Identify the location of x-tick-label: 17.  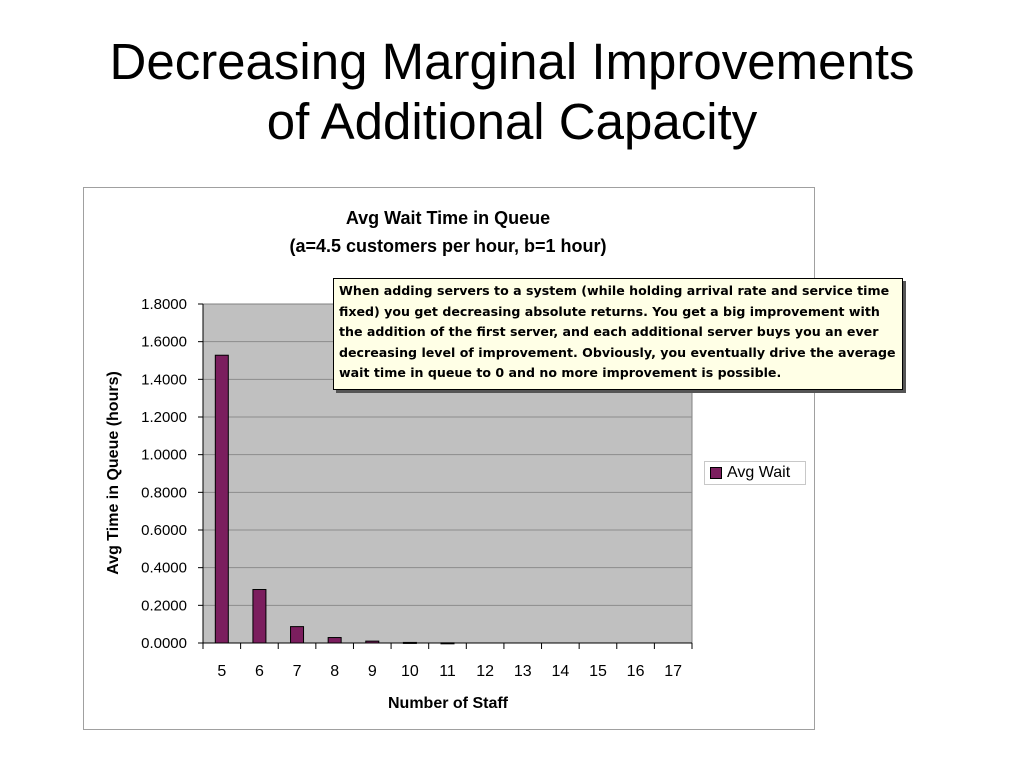
(673, 671).